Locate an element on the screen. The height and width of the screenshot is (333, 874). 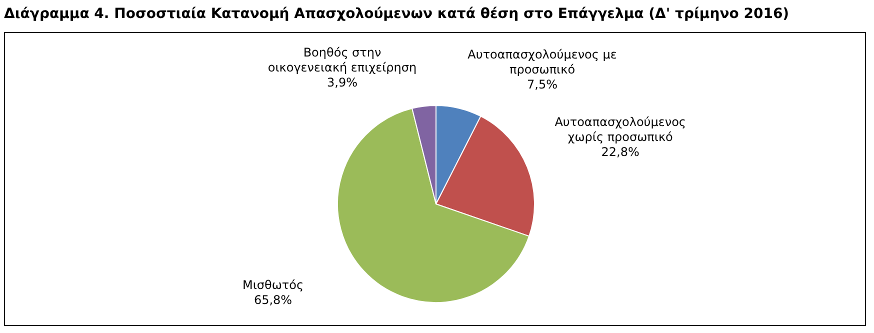
chart-title: Διάγραμμα 4. Ποσοστιαία Κατανομή Απασχολούμενων κατά θέση στο Επάγγελμα (Δ' τρίμηνο 2016) is located at coordinates (397, 14).